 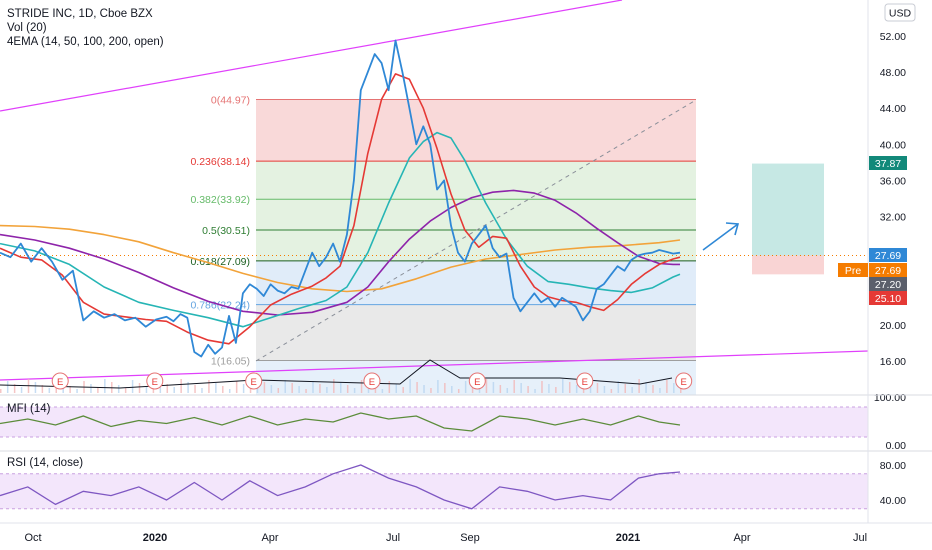 I want to click on price-badge-text: 27.69, so click(x=888, y=271).